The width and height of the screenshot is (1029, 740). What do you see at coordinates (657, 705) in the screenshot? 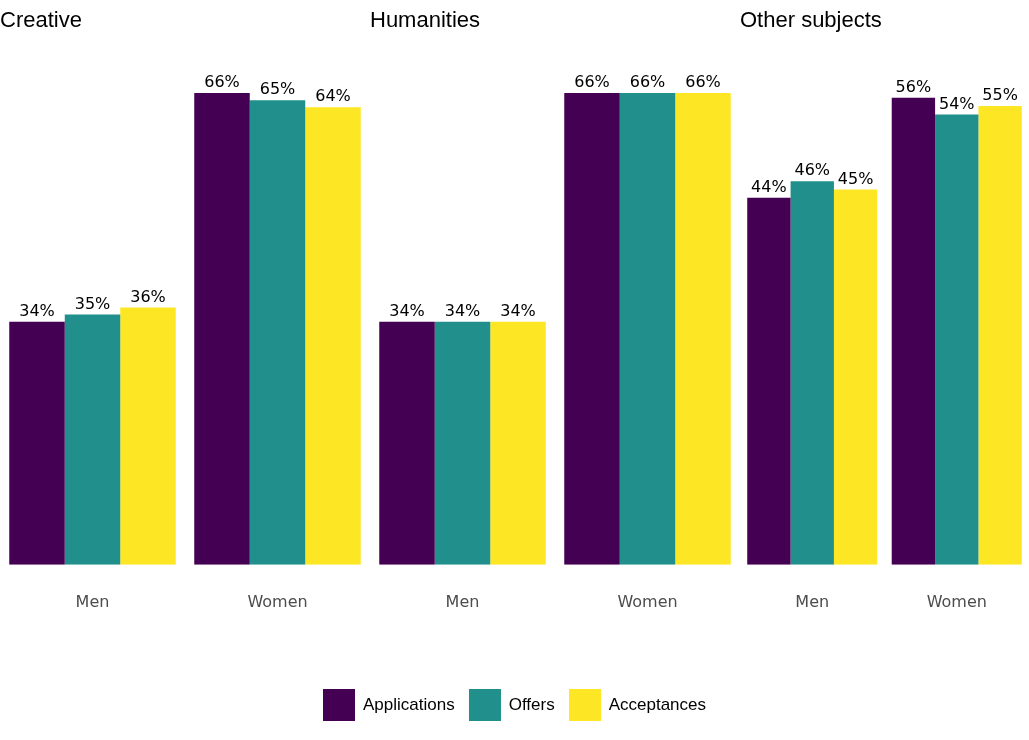
I see `legend-label: Acceptances` at bounding box center [657, 705].